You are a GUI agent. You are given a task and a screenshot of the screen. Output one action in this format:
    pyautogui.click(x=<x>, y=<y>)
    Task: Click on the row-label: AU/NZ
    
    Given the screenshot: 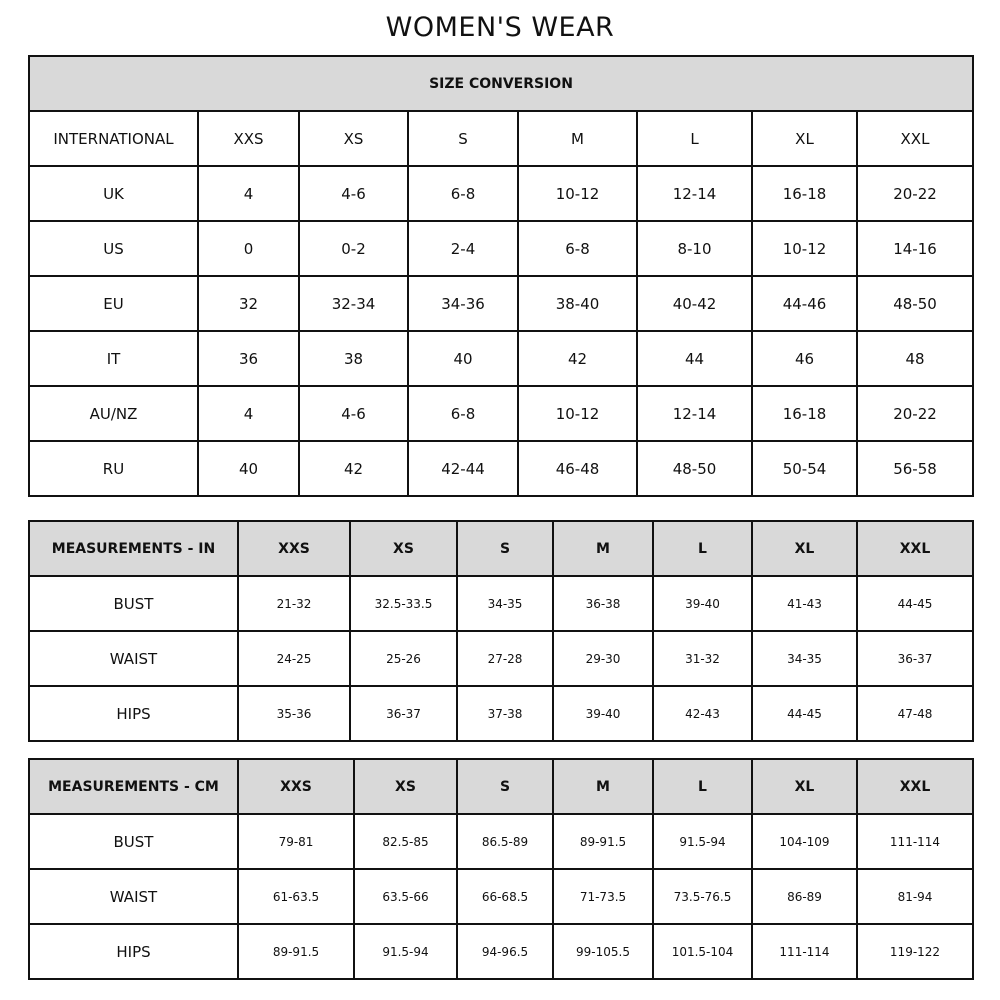 What is the action you would take?
    pyautogui.click(x=113, y=413)
    